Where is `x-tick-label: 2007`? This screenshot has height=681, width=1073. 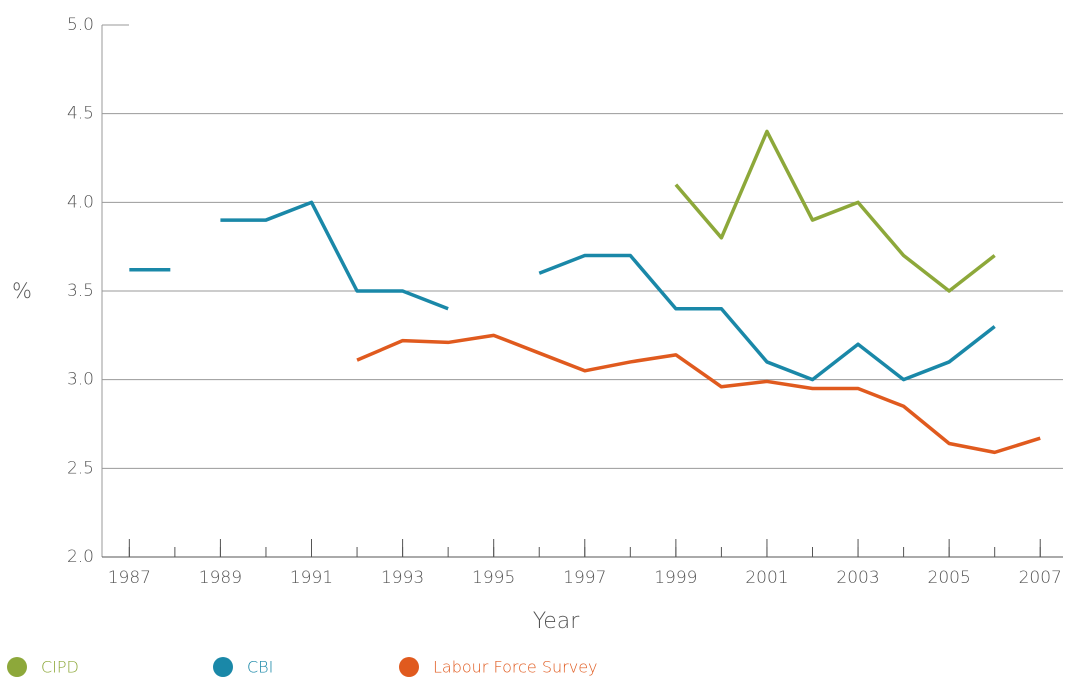
x-tick-label: 2007 is located at coordinates (1040, 578).